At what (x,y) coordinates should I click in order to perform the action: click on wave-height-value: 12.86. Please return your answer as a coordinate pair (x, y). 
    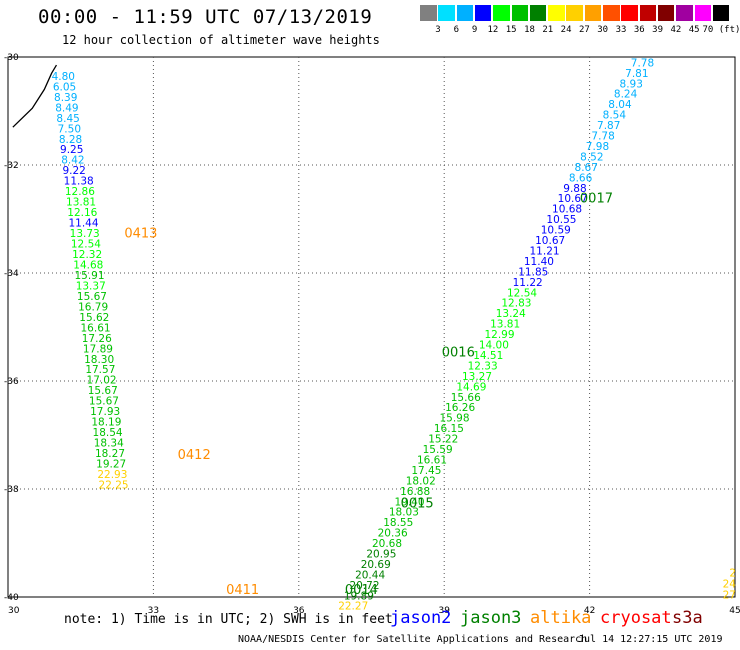
    Looking at the image, I should click on (80, 192).